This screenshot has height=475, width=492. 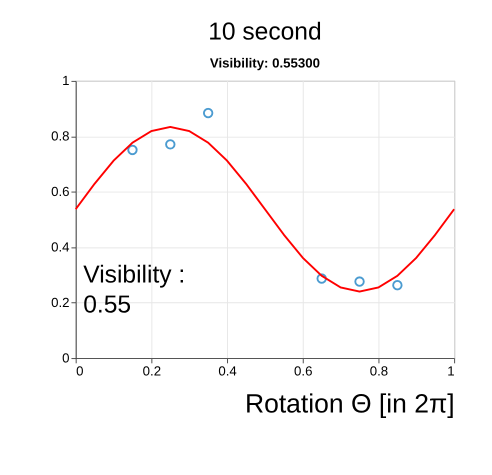 I want to click on chart-subtitle: Visibility: 0.55300, so click(x=265, y=63).